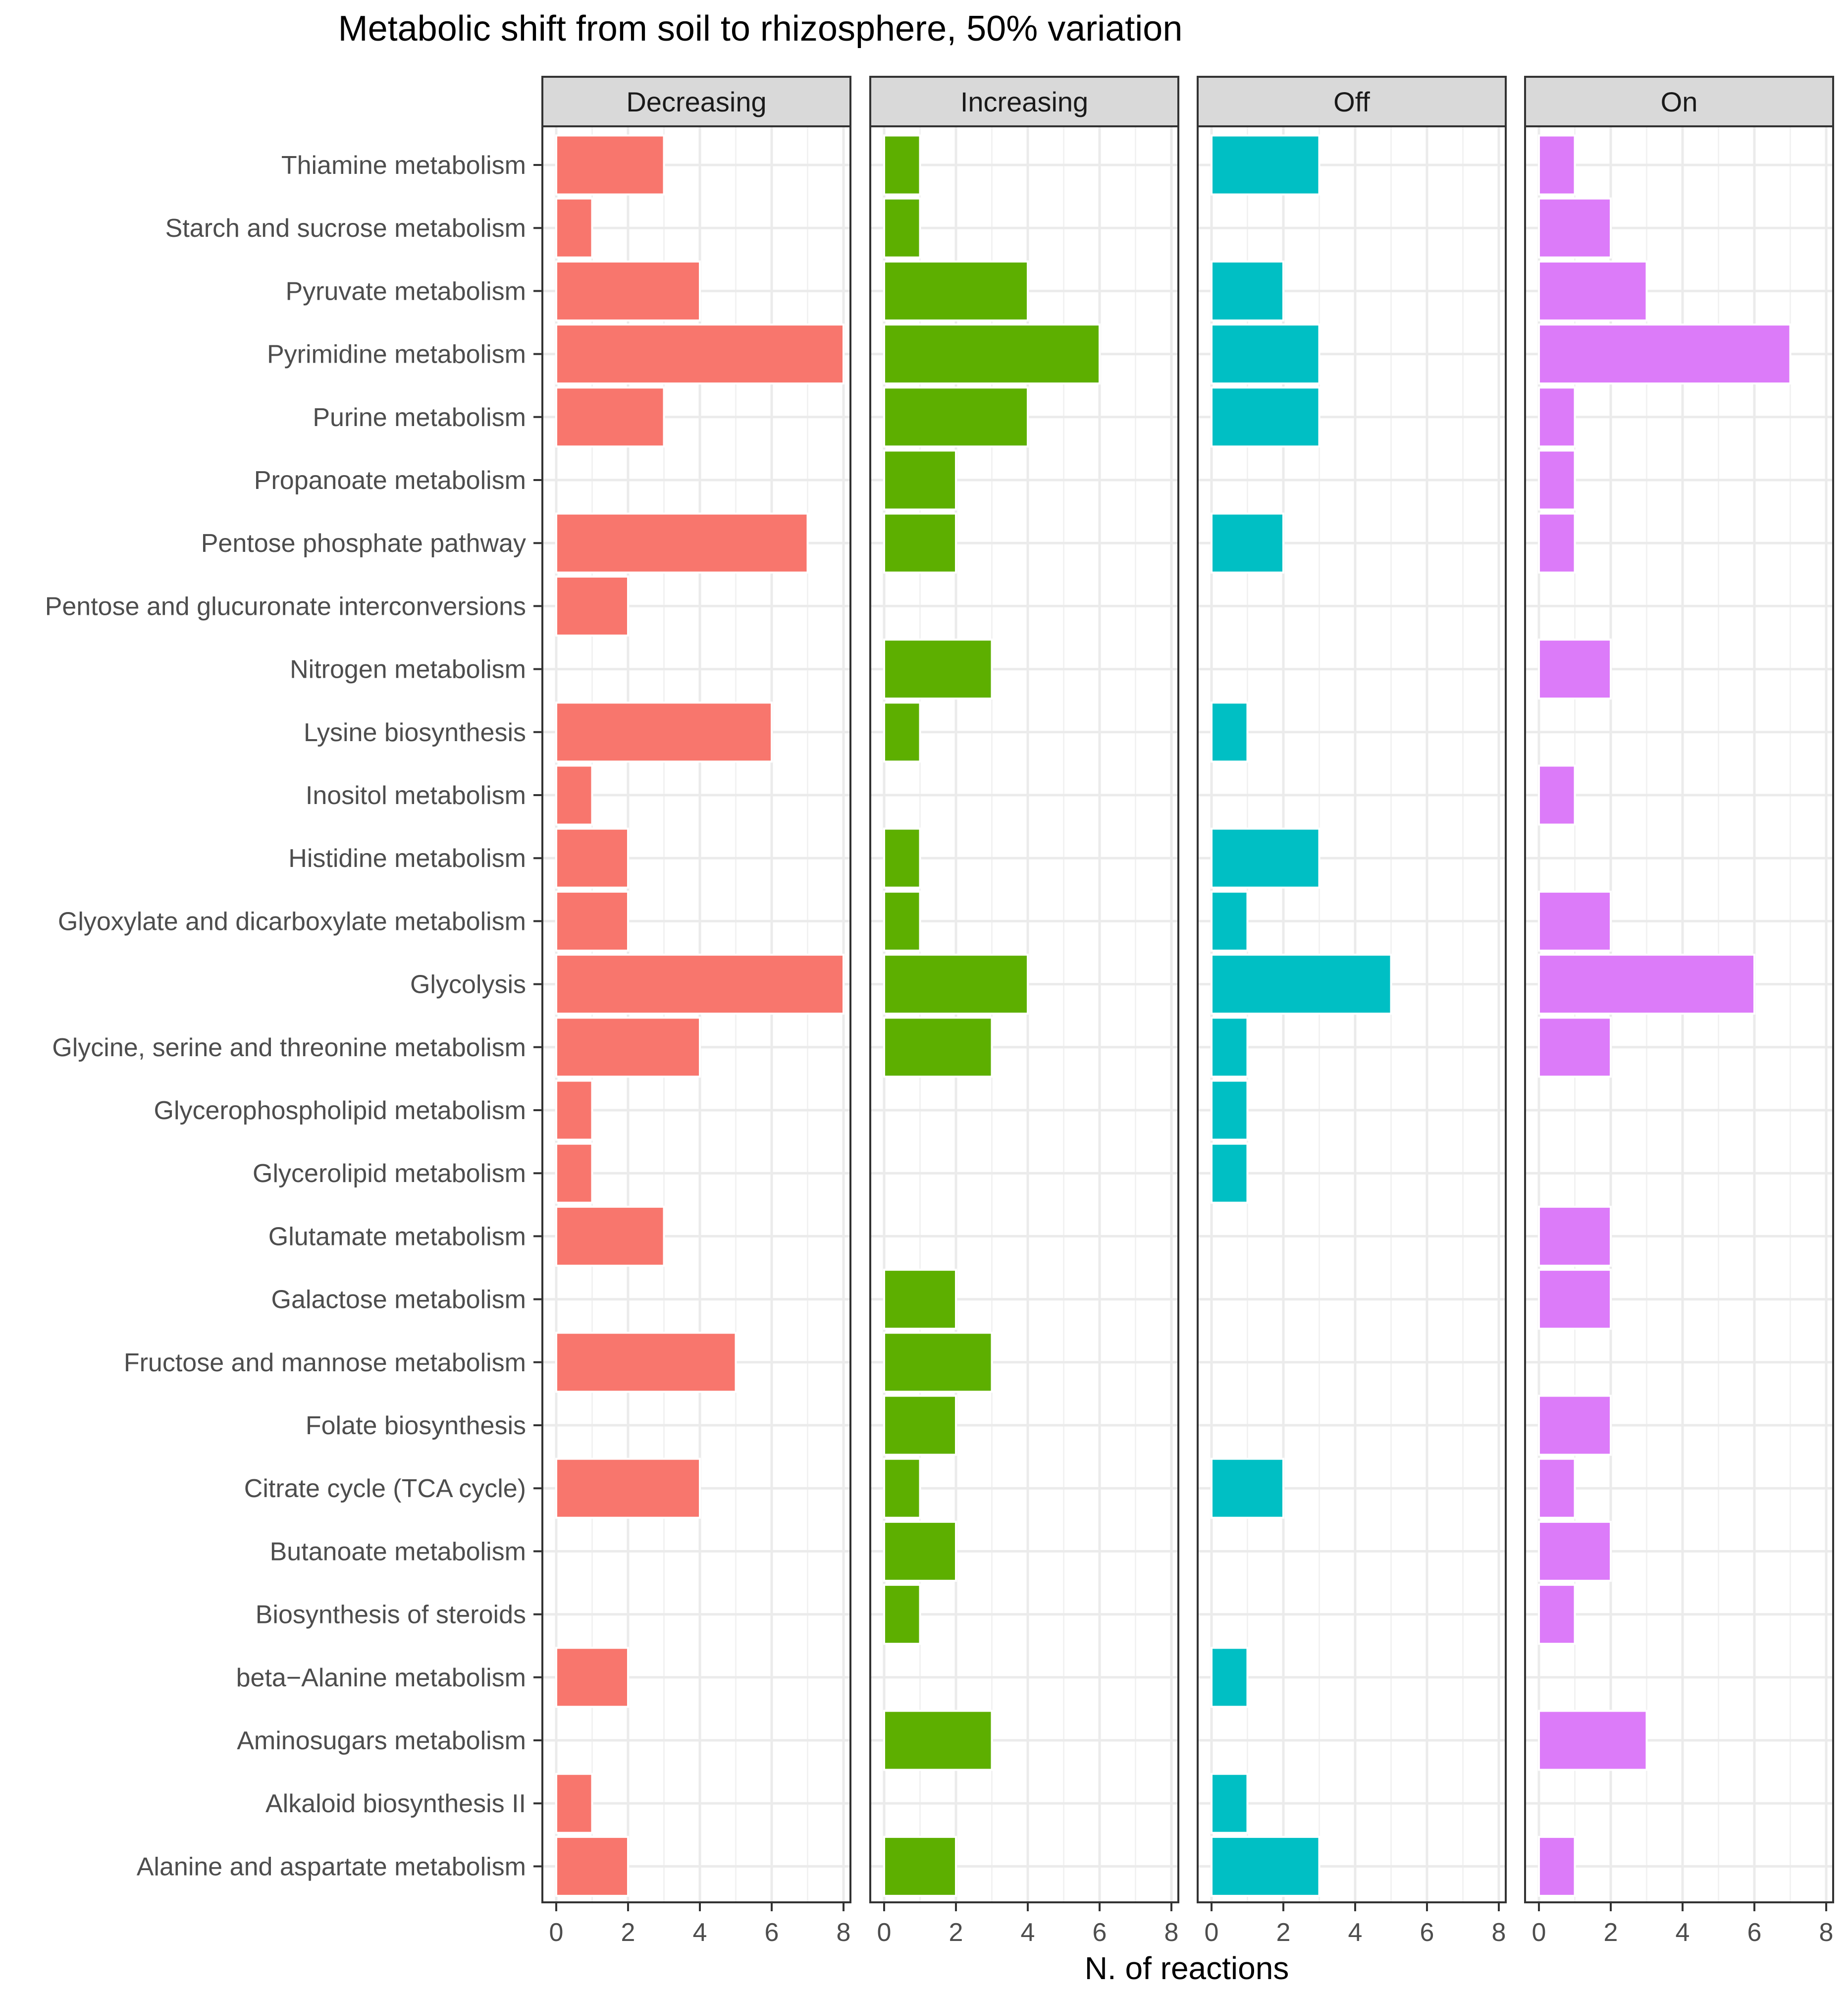 The image size is (1848, 1992). I want to click on y-tick-label: Fructose and mannose metabolism, so click(325, 1362).